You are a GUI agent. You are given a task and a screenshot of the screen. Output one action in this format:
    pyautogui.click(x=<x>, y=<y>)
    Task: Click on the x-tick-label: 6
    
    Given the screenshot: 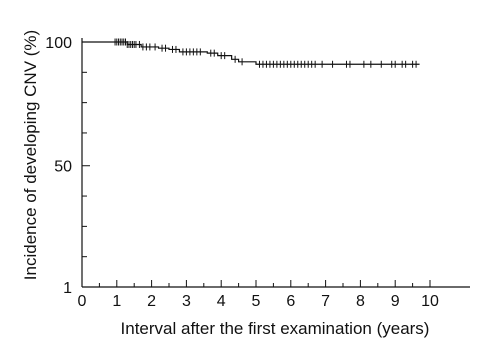 What is the action you would take?
    pyautogui.click(x=290, y=301)
    